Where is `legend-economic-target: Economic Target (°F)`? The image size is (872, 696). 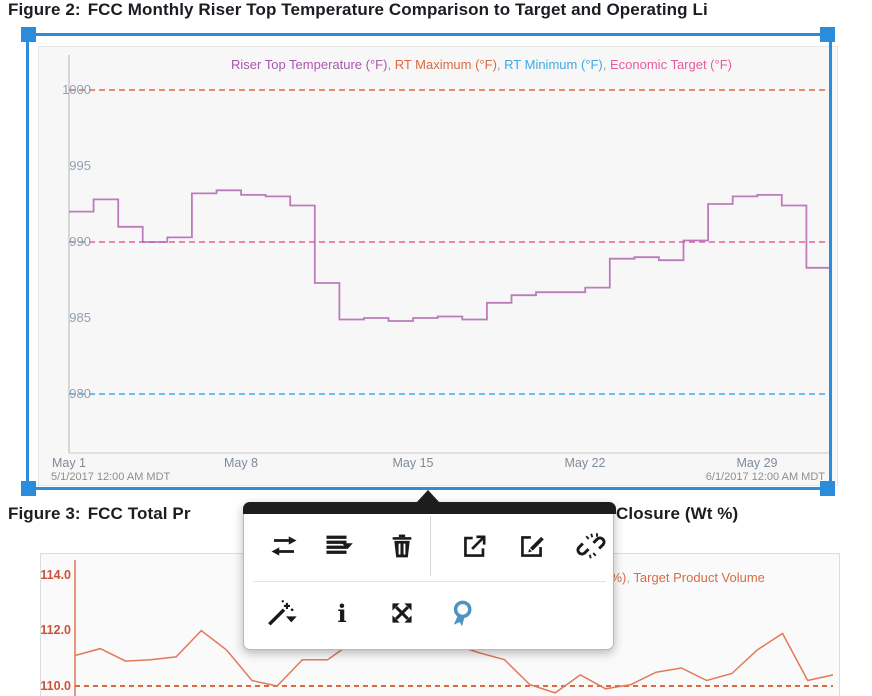
legend-economic-target: Economic Target (°F) is located at coordinates (670, 64).